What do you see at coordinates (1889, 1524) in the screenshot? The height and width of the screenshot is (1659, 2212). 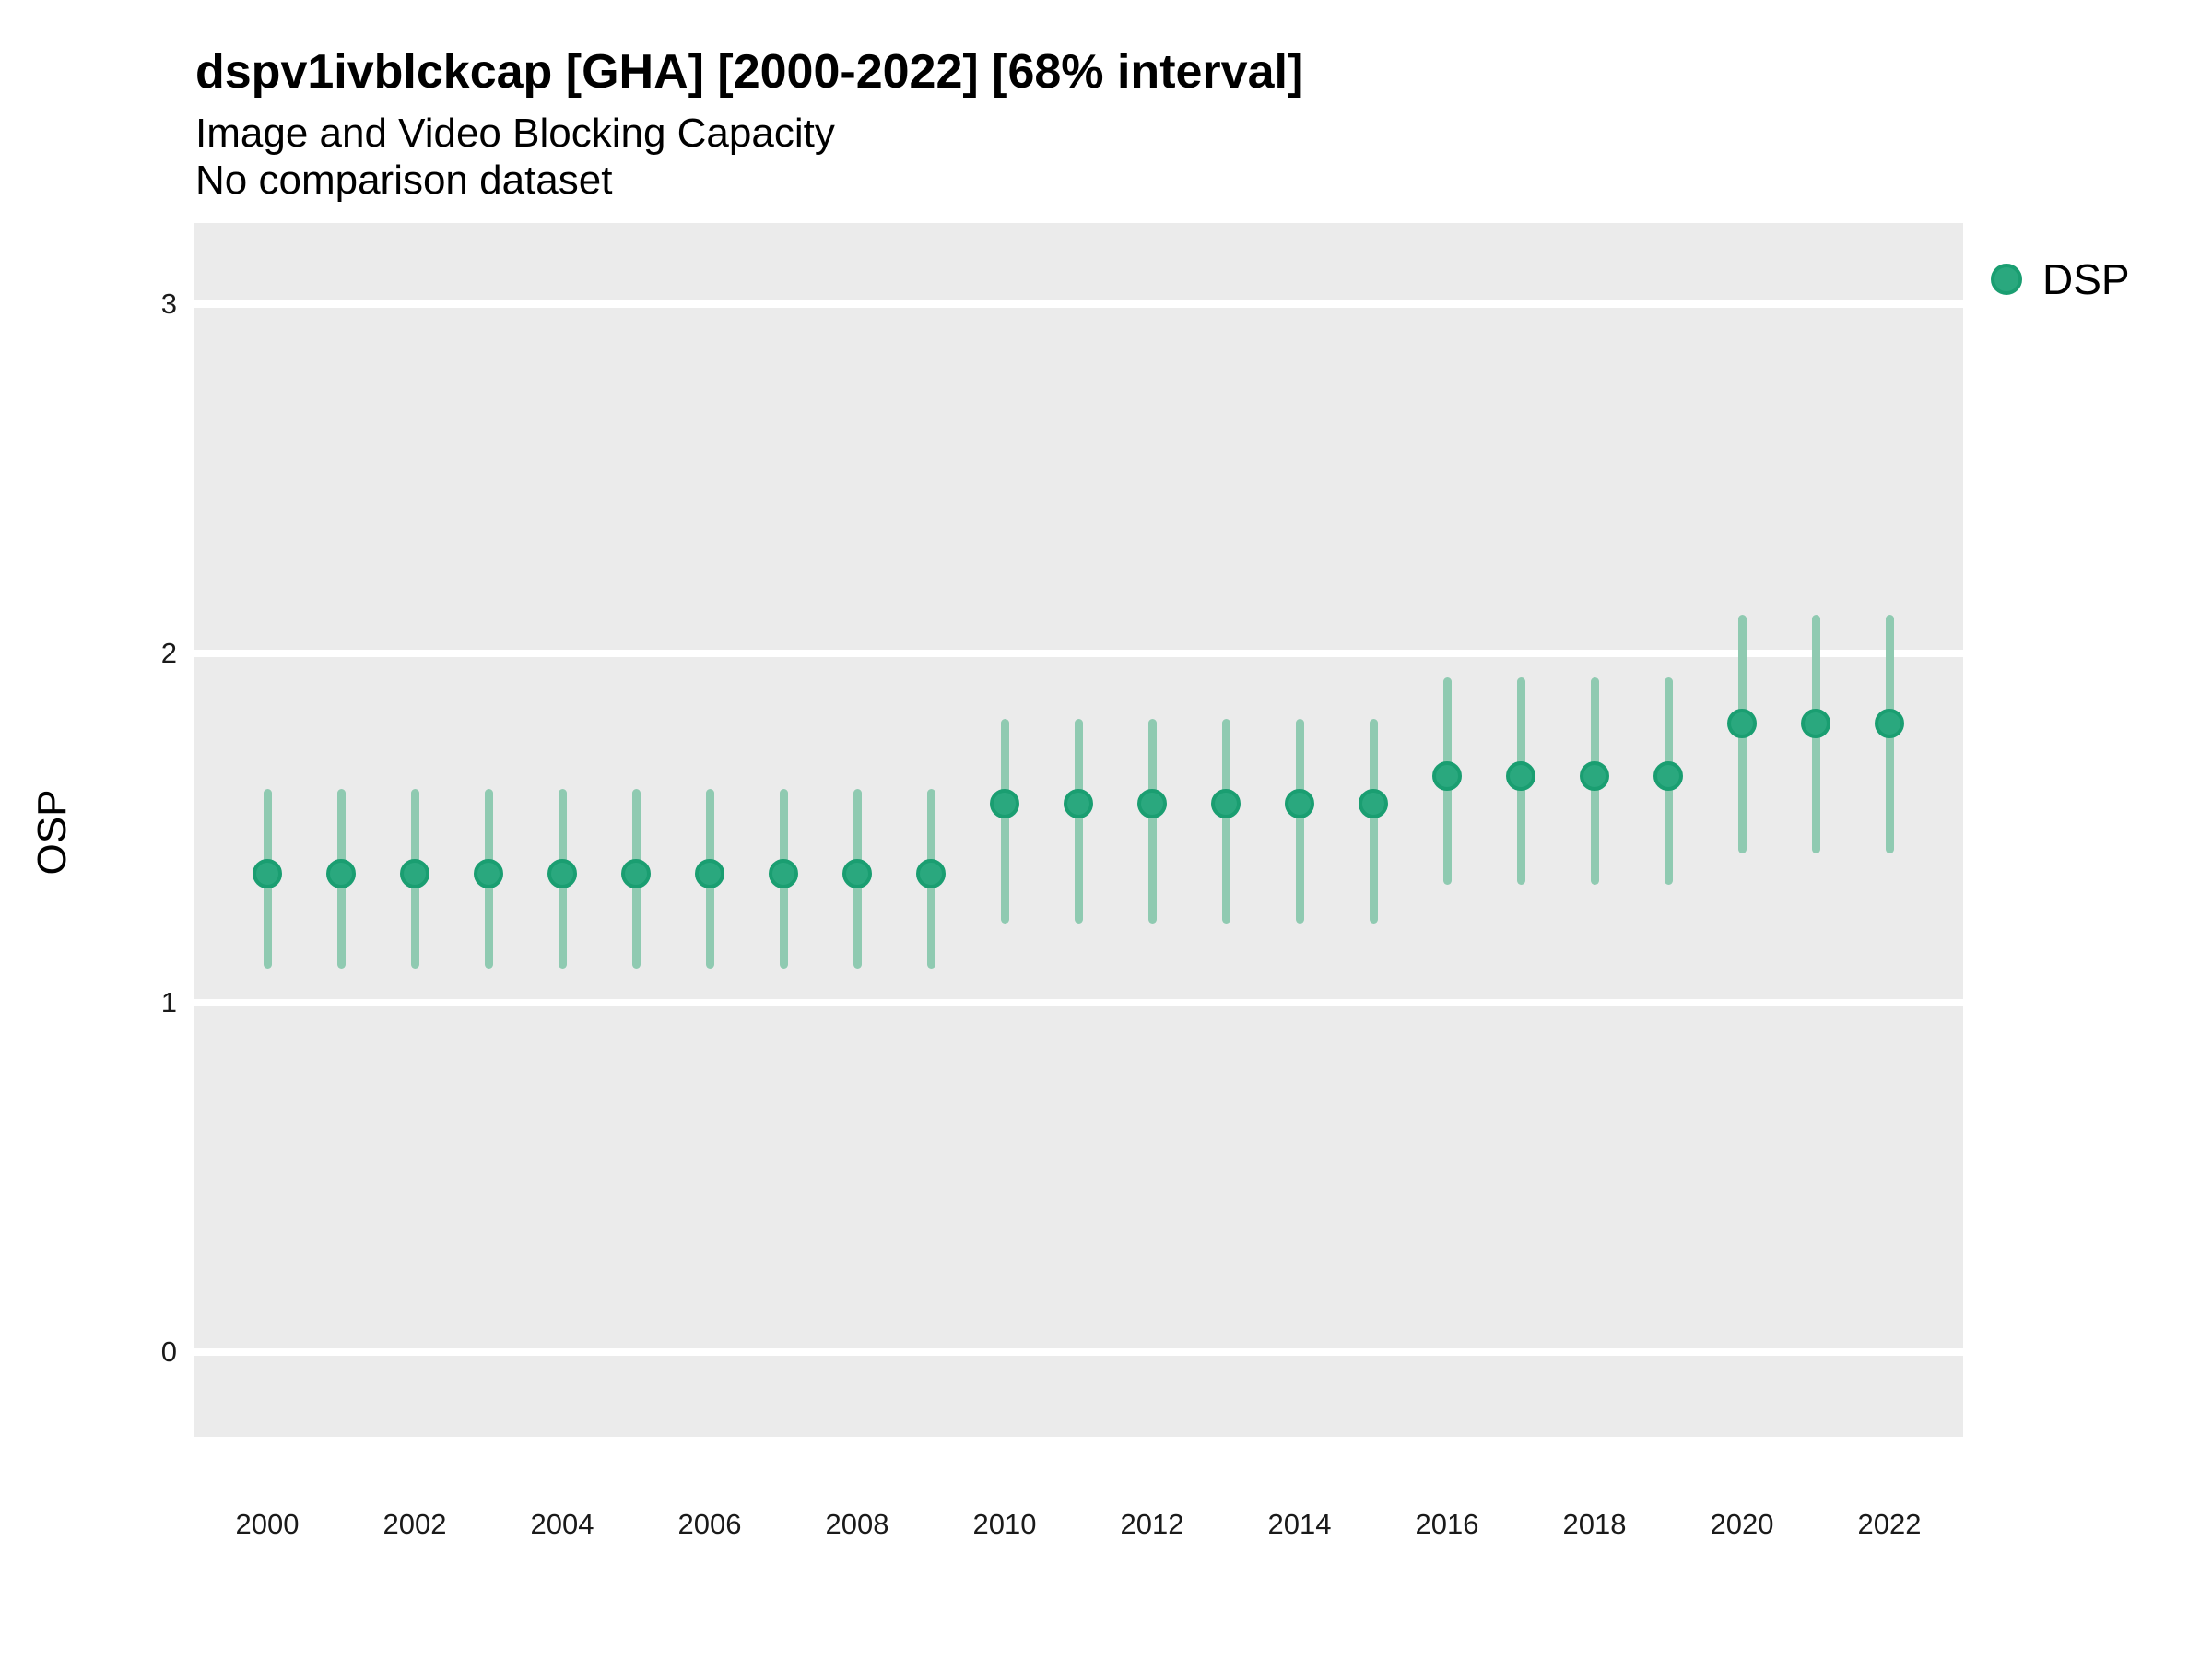 I see `x-tick-label: 2022` at bounding box center [1889, 1524].